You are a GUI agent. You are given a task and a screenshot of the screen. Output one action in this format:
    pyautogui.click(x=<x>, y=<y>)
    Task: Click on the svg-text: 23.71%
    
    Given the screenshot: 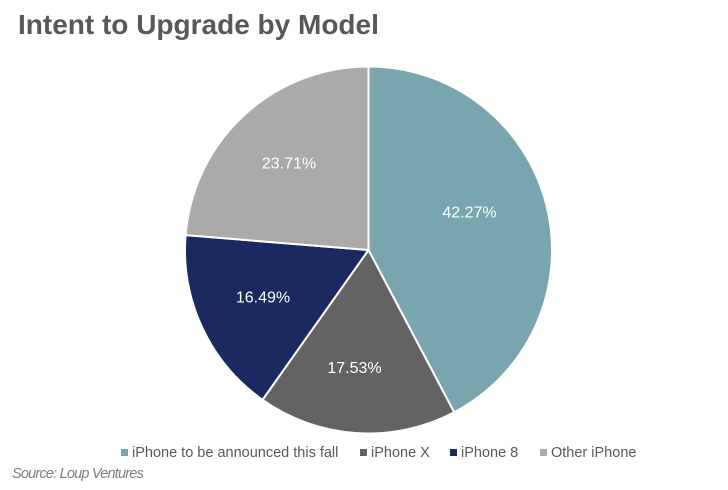 What is the action you would take?
    pyautogui.click(x=289, y=164)
    